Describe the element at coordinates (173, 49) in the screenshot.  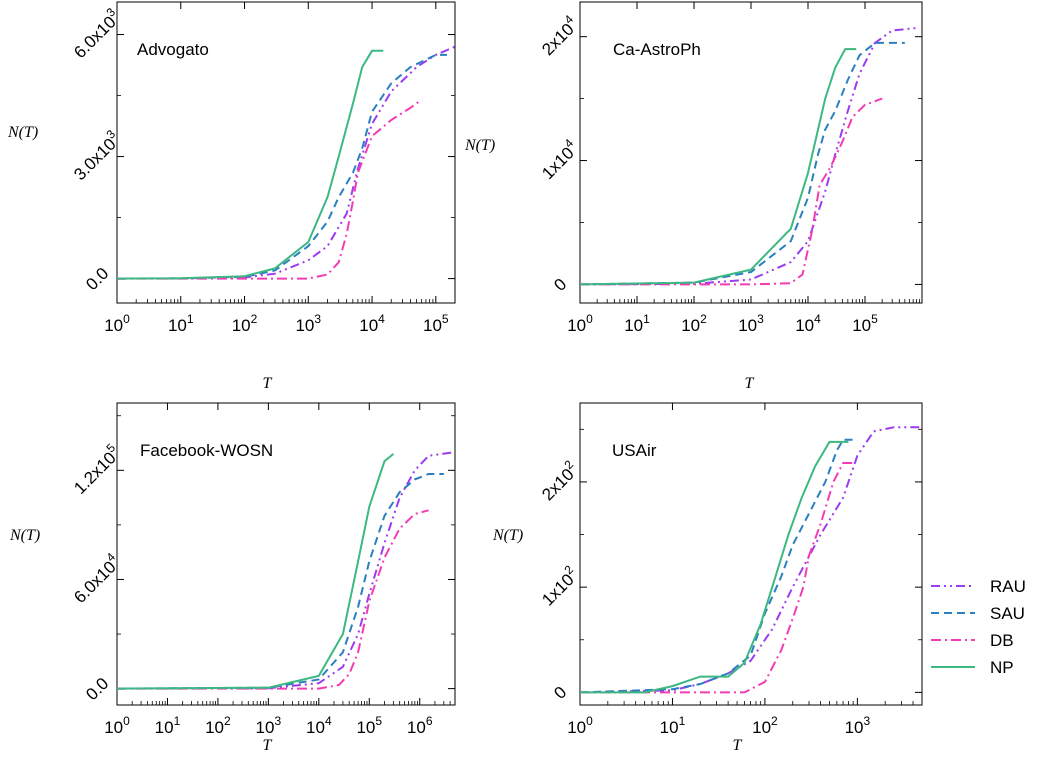
I see `panel-title: Advogato` at that location.